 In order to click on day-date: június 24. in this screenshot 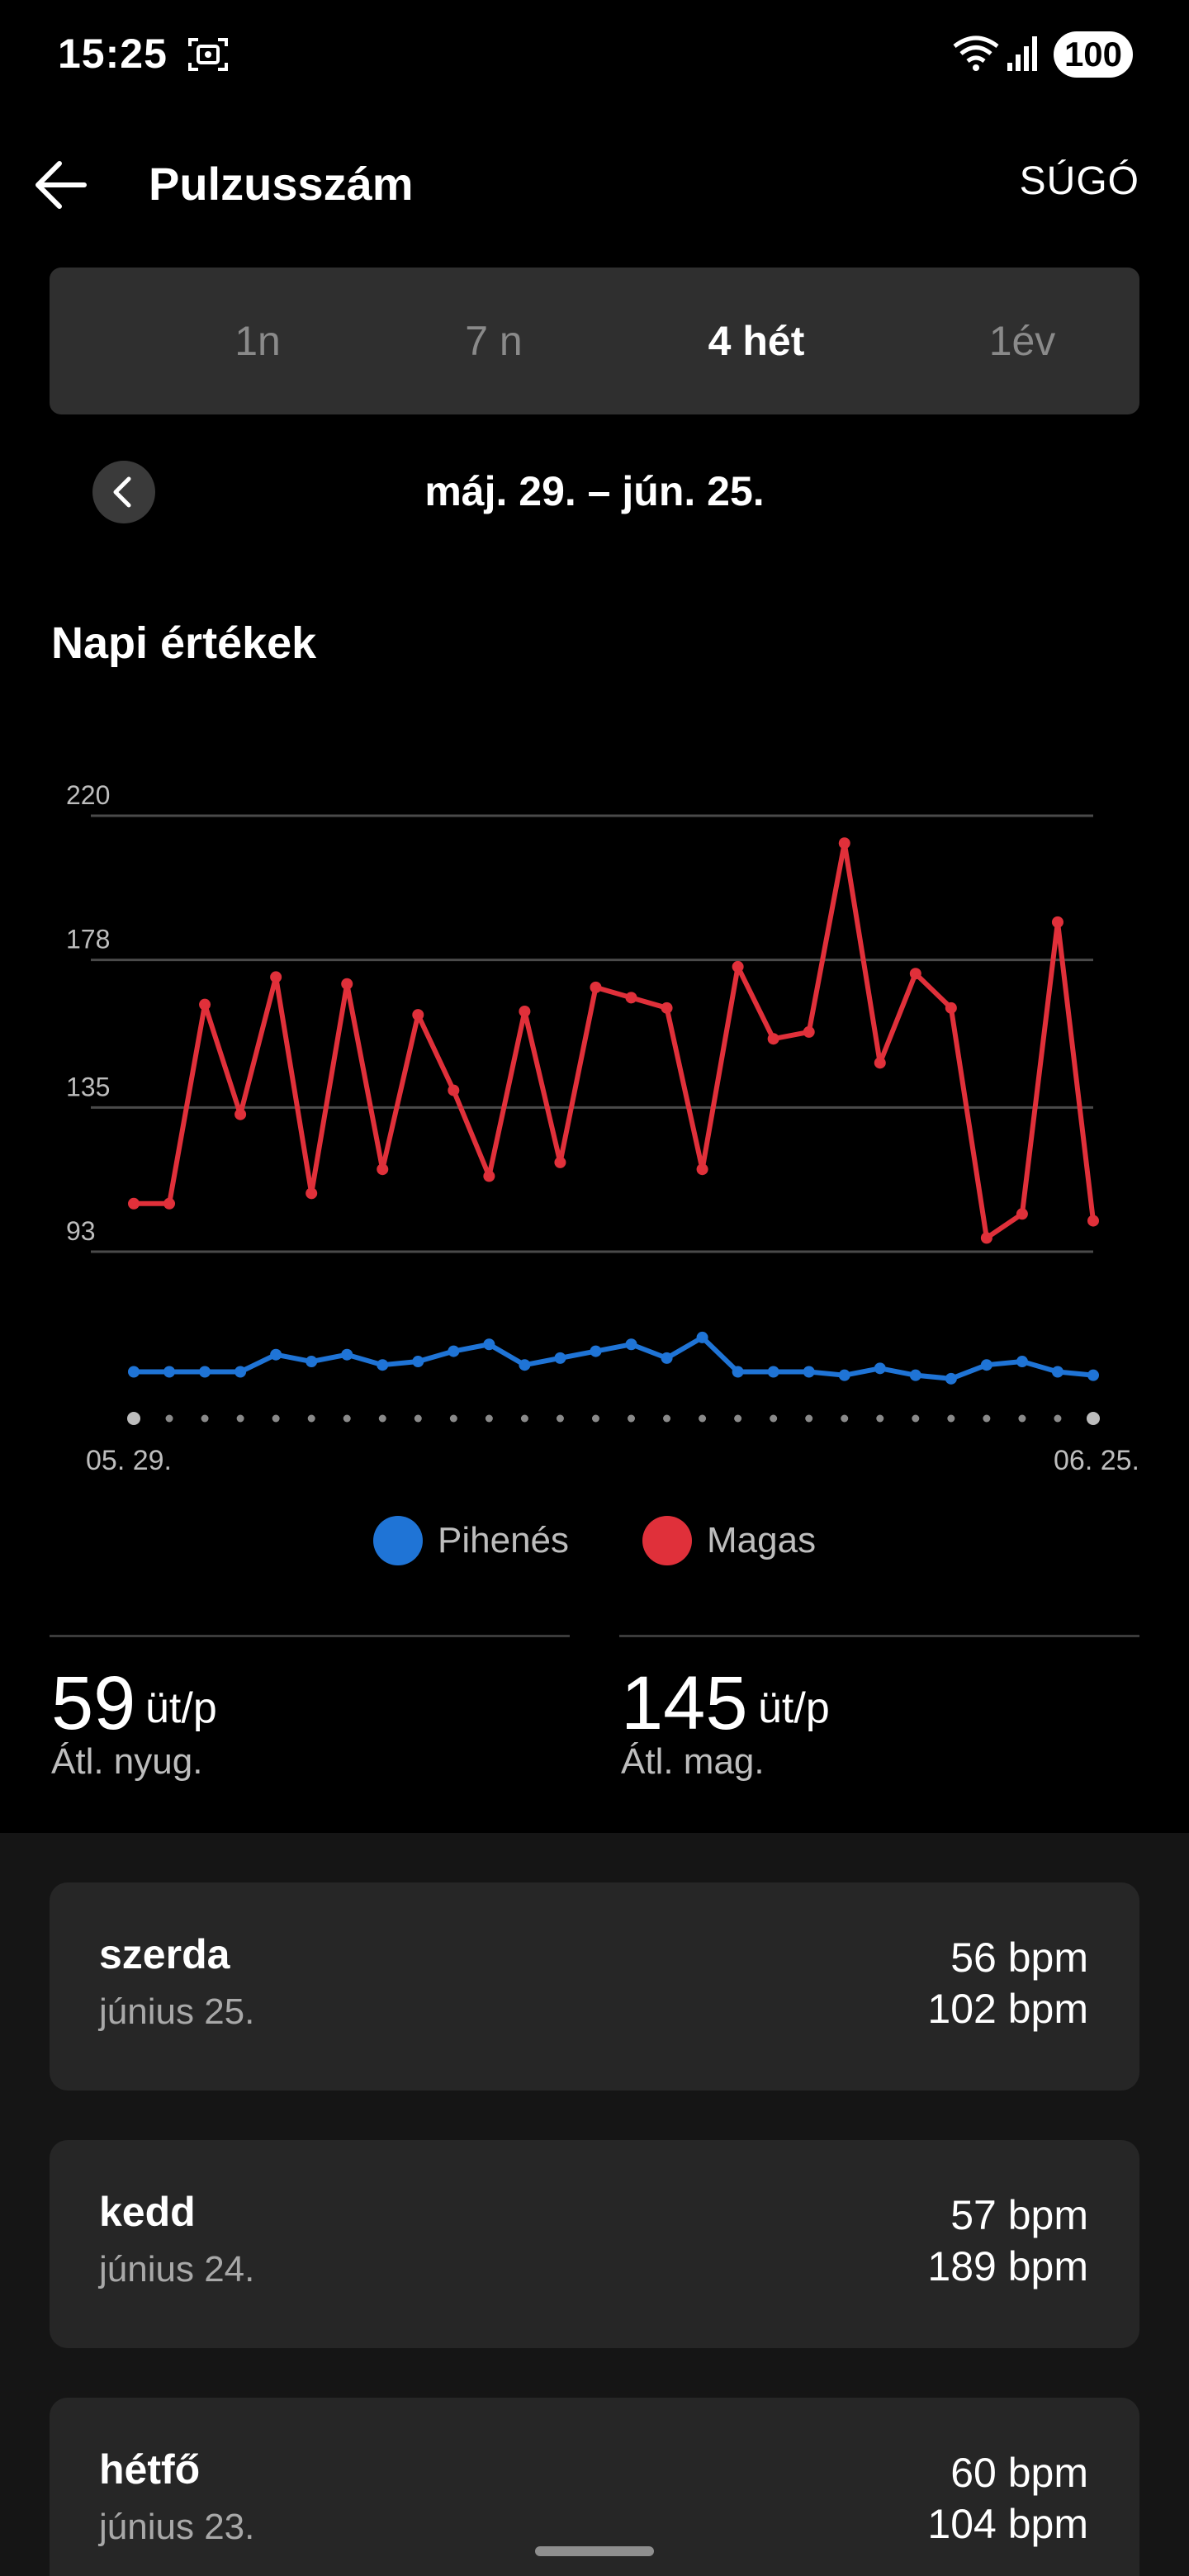, I will do `click(177, 2269)`.